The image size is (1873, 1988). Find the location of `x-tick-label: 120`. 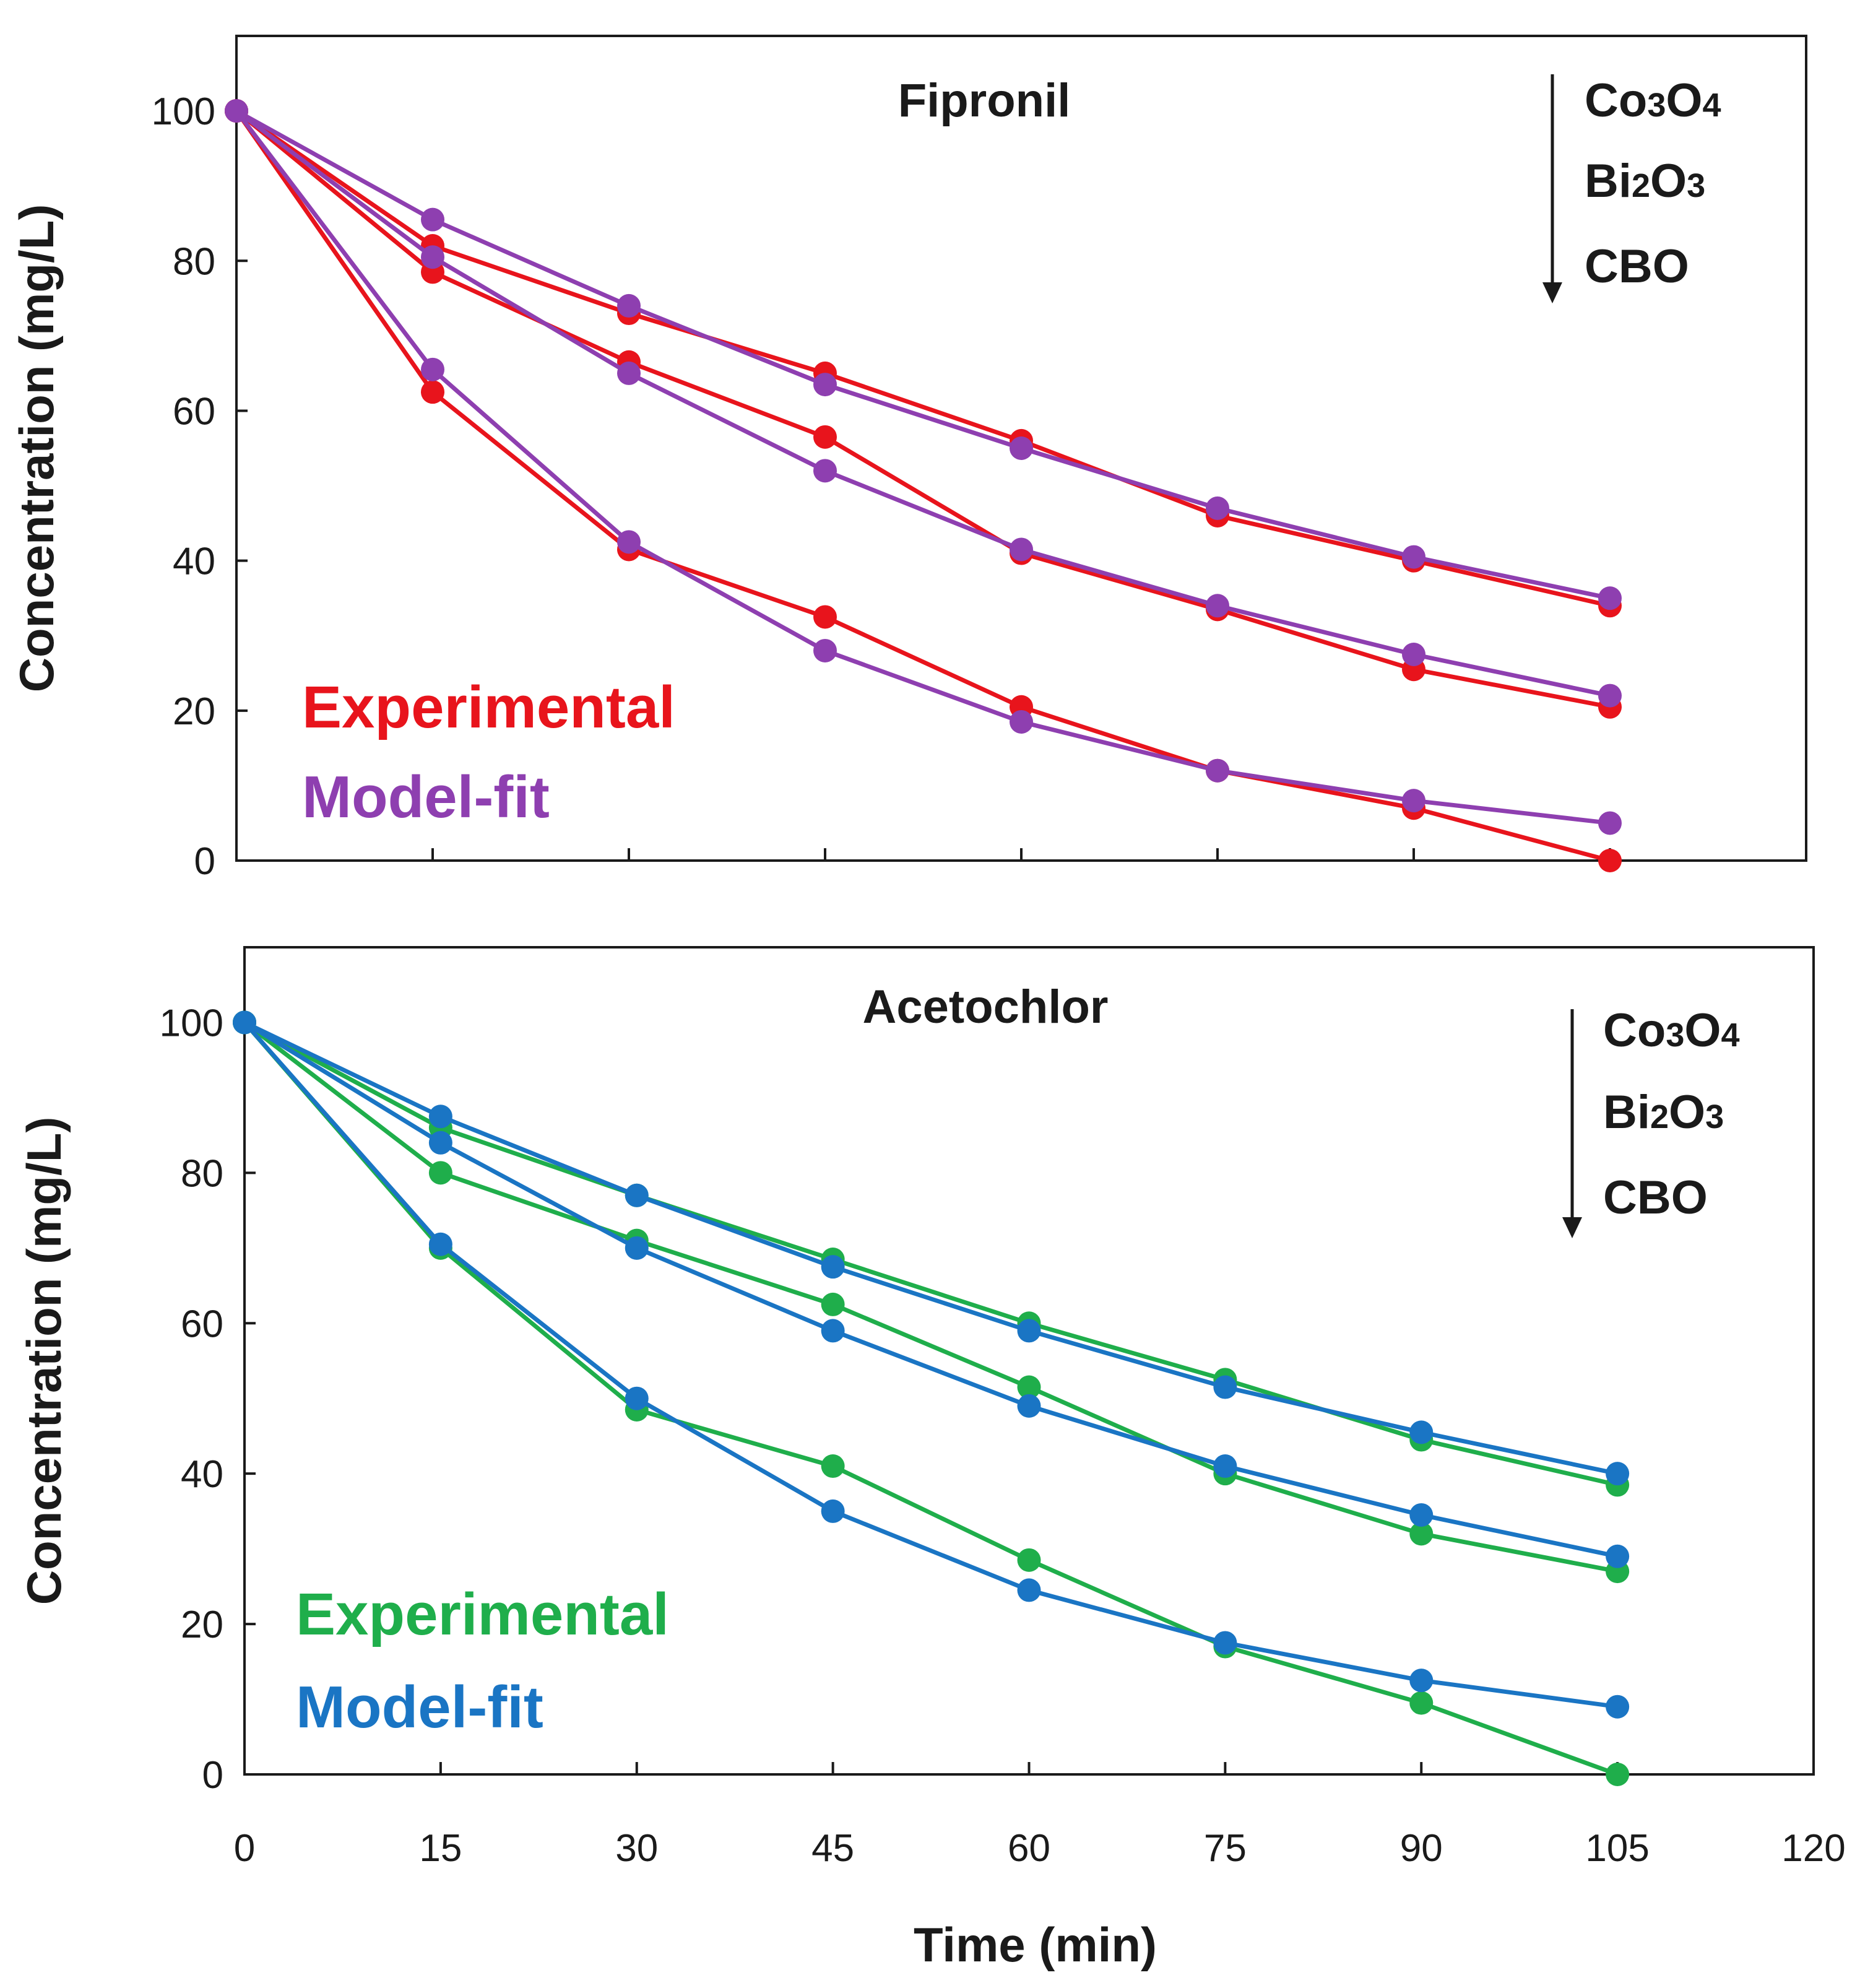

x-tick-label: 120 is located at coordinates (1813, 1848).